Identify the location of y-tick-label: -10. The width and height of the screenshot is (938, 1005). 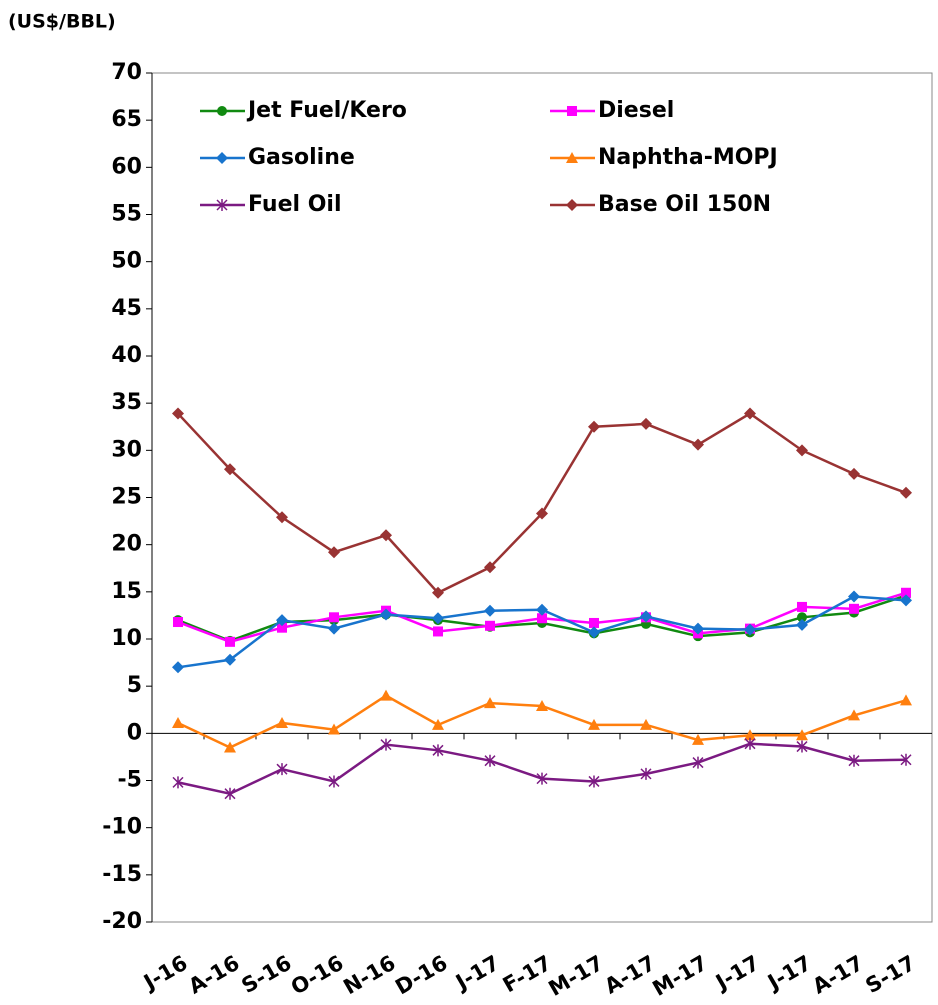
(122, 827).